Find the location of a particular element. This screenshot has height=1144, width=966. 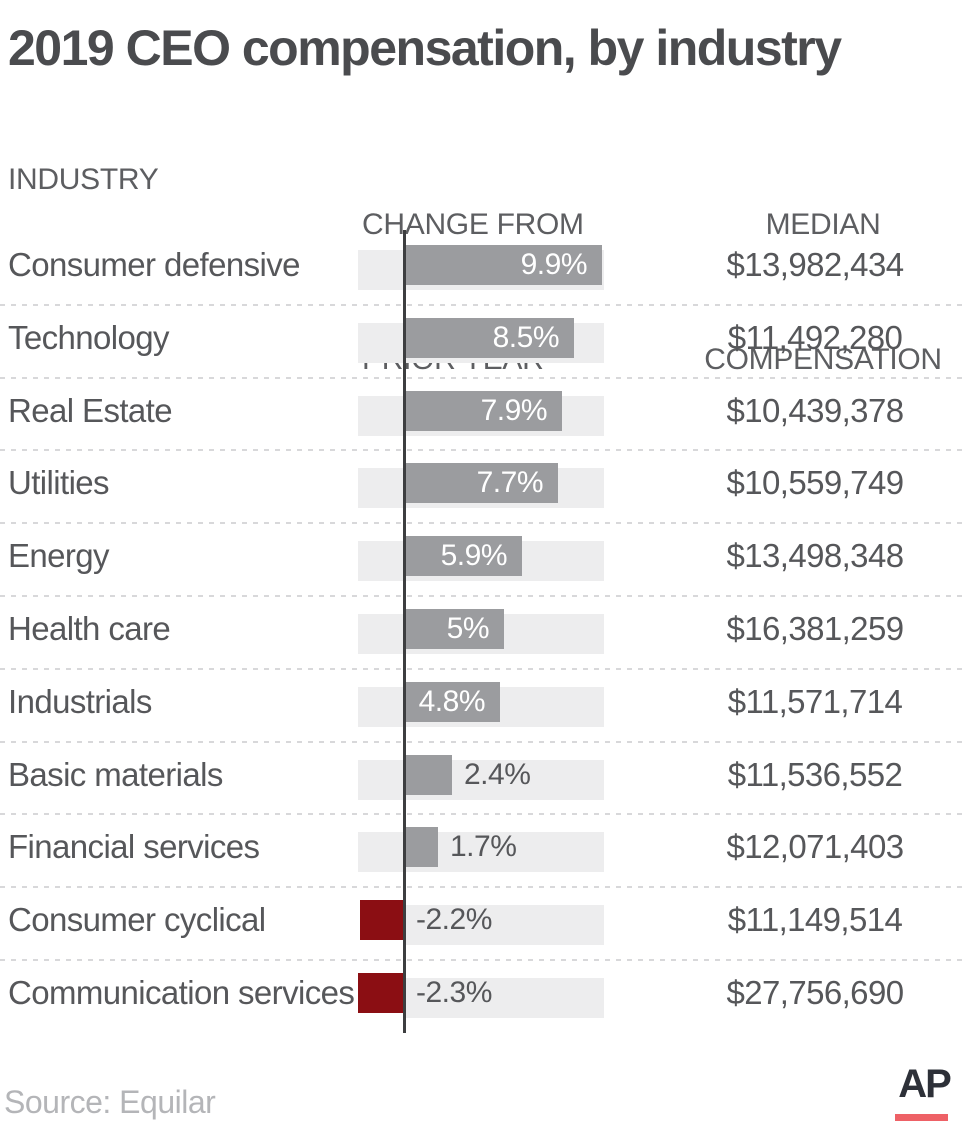

change-value-label: 7.9% is located at coordinates (514, 410).